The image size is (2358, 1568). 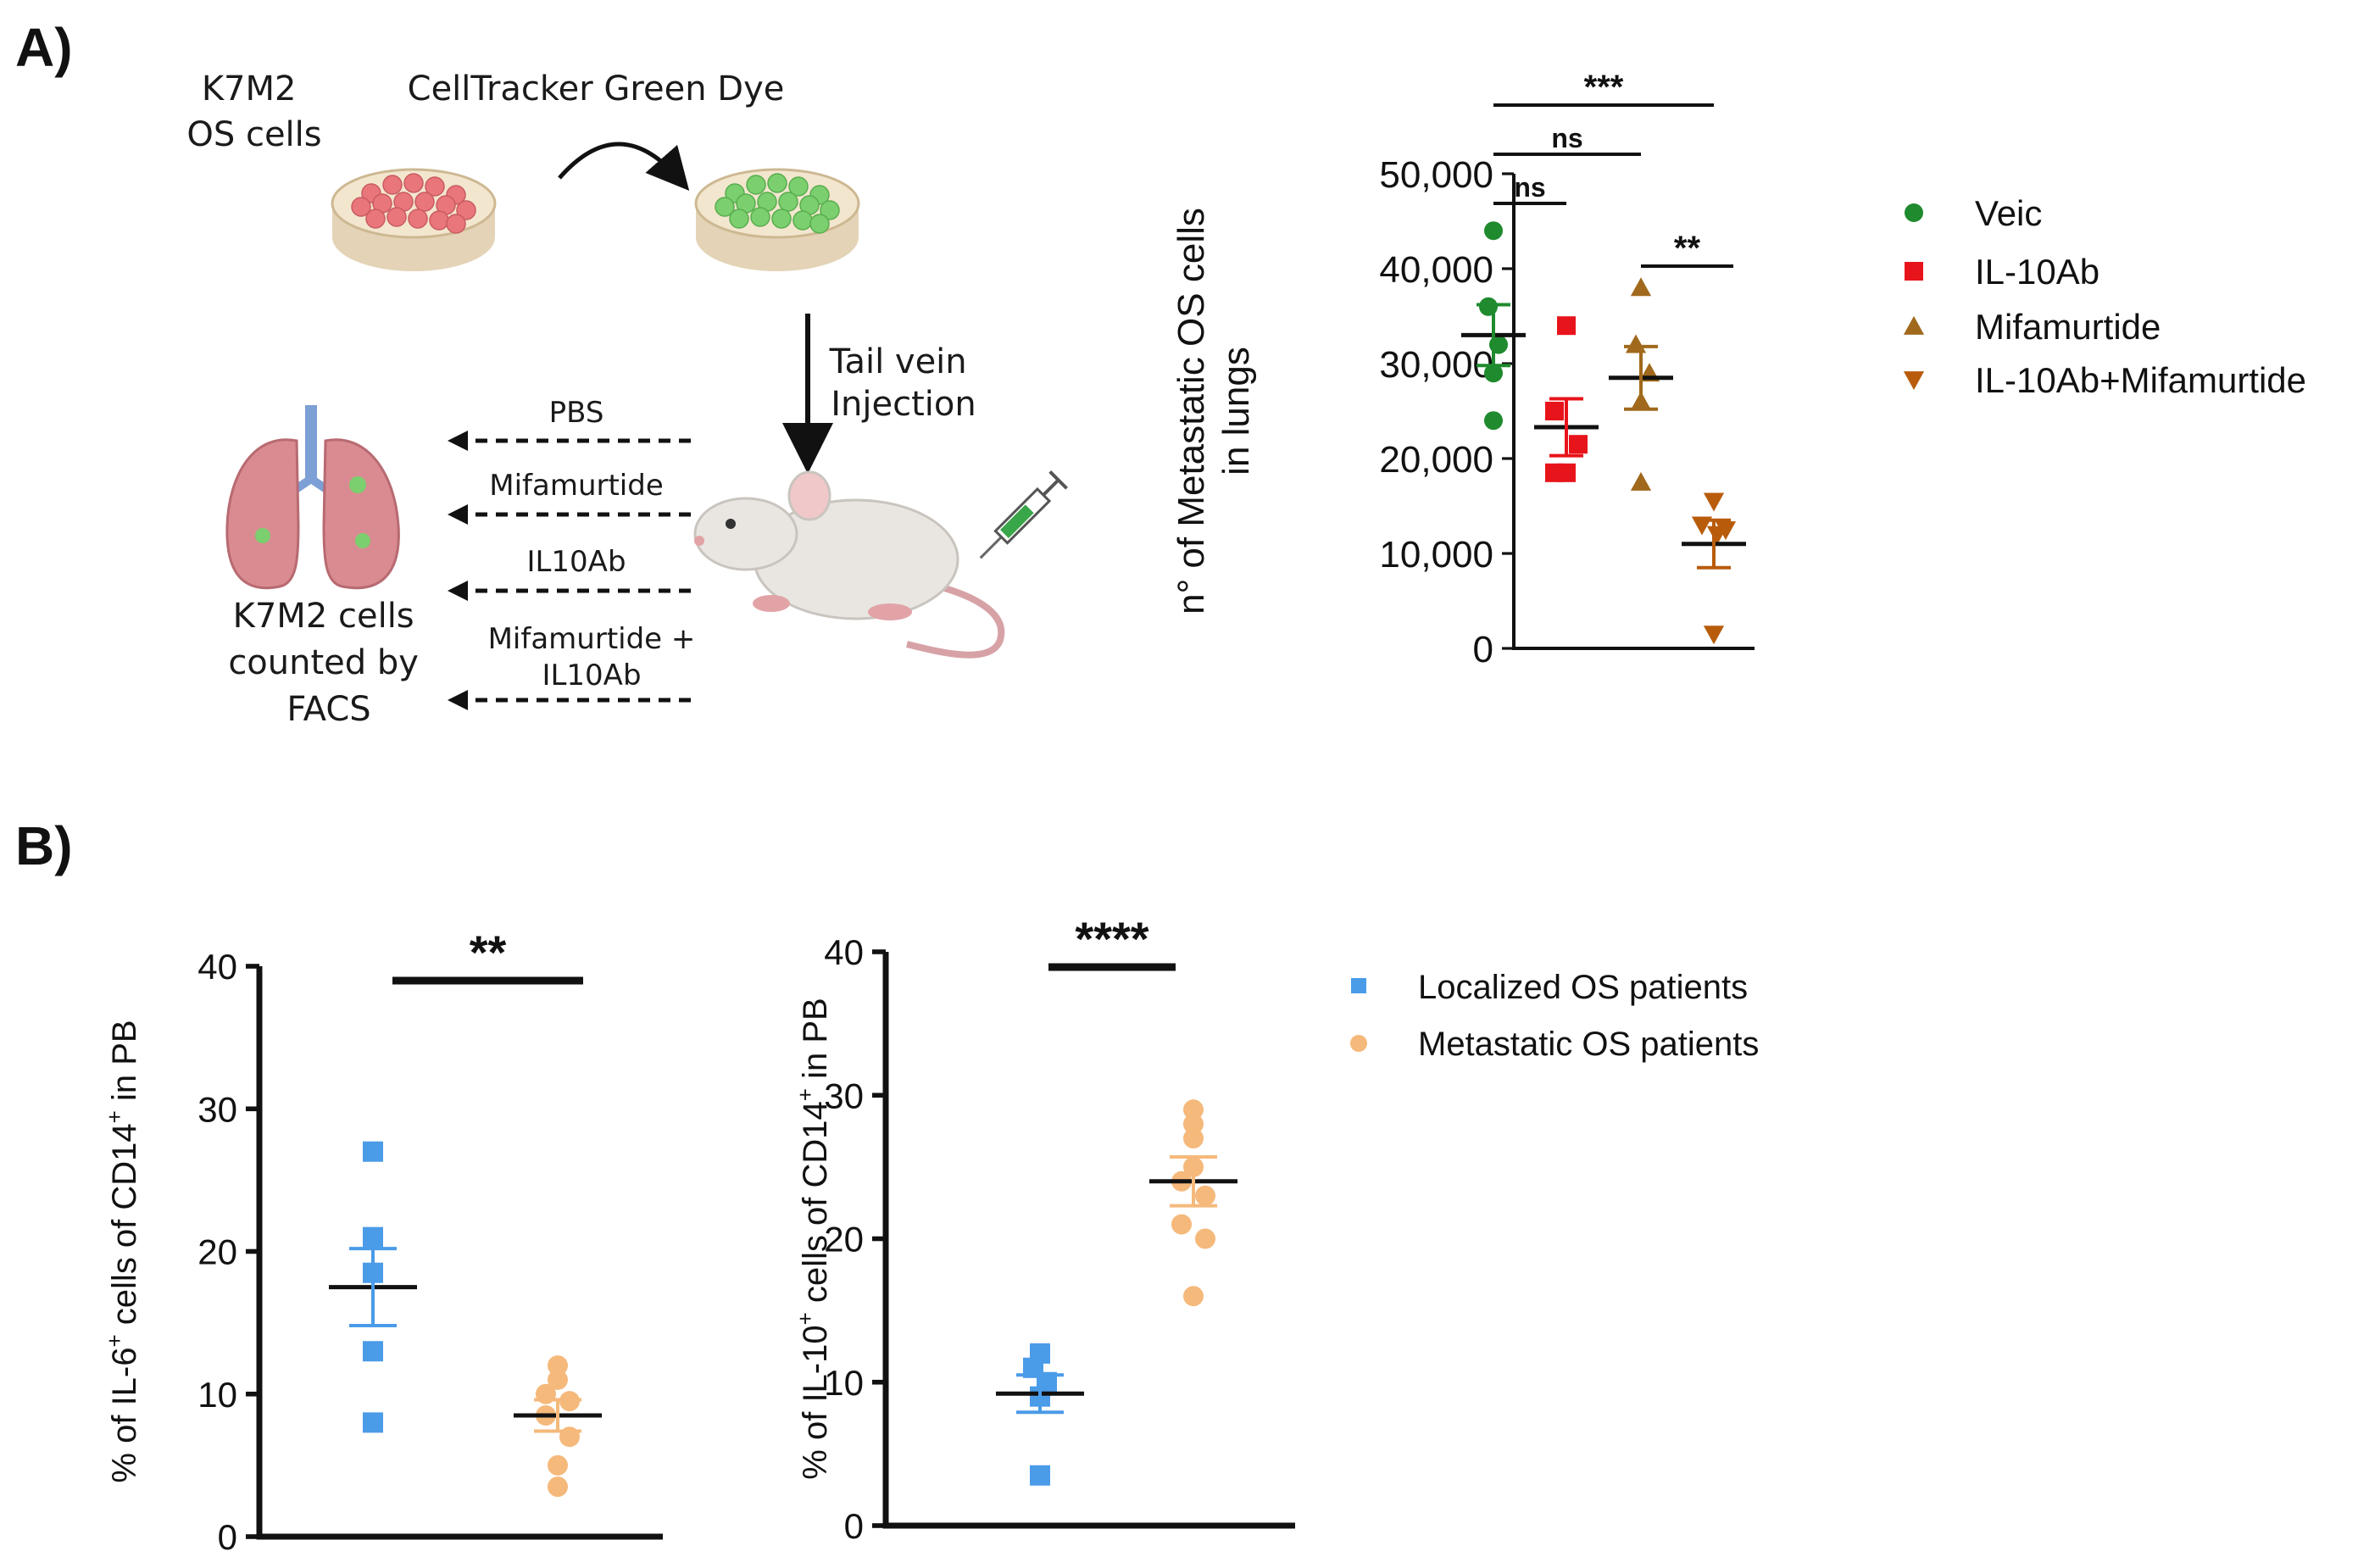 What do you see at coordinates (1604, 87) in the screenshot?
I see `significance-label: ***` at bounding box center [1604, 87].